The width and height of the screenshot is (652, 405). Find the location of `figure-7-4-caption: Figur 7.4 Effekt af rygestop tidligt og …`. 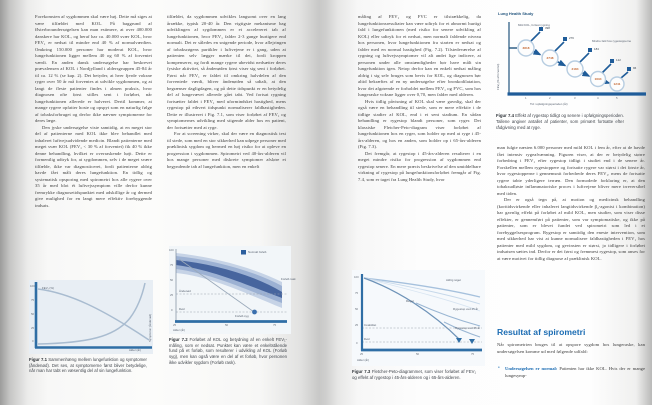

figure-7-4-caption: Figur 7.4 Effekt af rygestop tidligt og … is located at coordinates (560, 121).